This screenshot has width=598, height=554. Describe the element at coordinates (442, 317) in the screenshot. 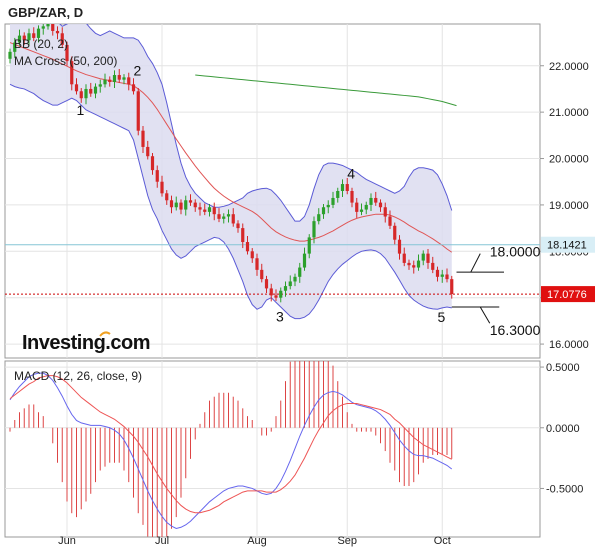

I see `annotation-wave-label: 5` at that location.